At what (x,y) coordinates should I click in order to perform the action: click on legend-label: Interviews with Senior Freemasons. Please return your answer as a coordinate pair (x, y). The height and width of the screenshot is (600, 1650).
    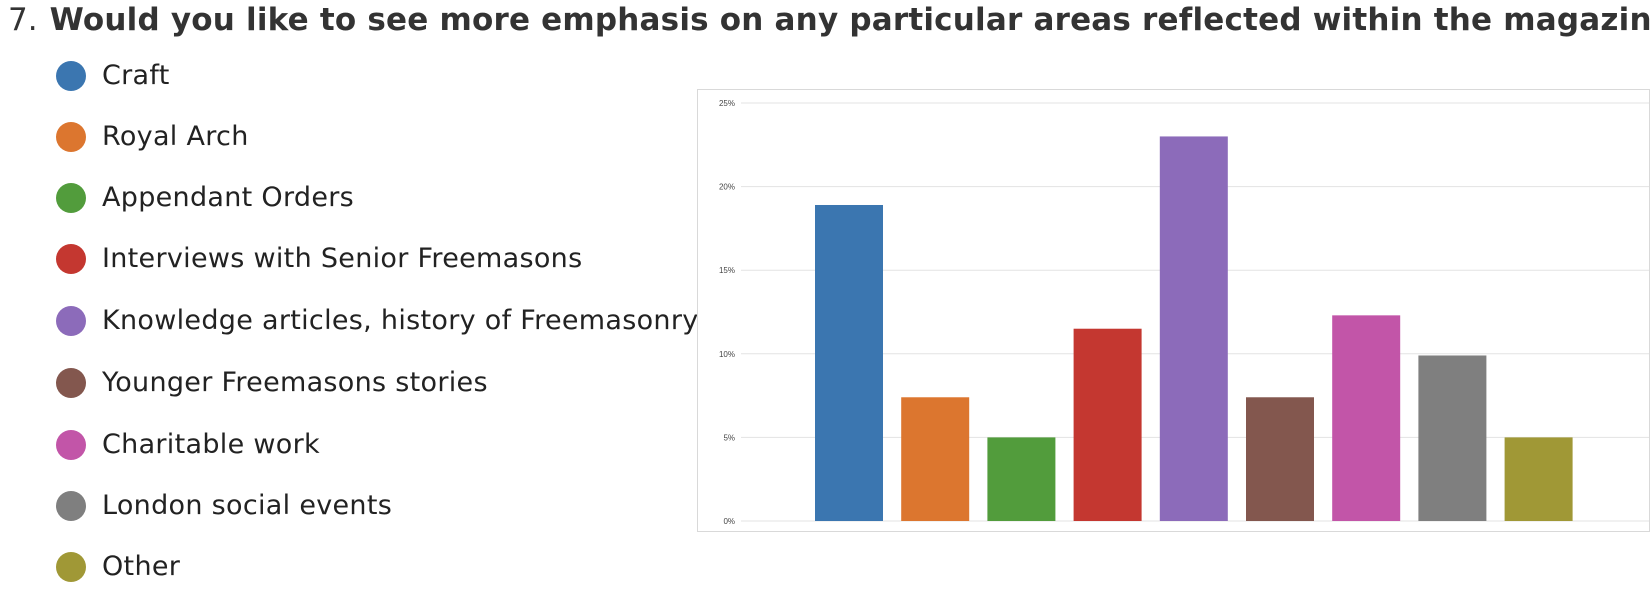
    Looking at the image, I should click on (342, 258).